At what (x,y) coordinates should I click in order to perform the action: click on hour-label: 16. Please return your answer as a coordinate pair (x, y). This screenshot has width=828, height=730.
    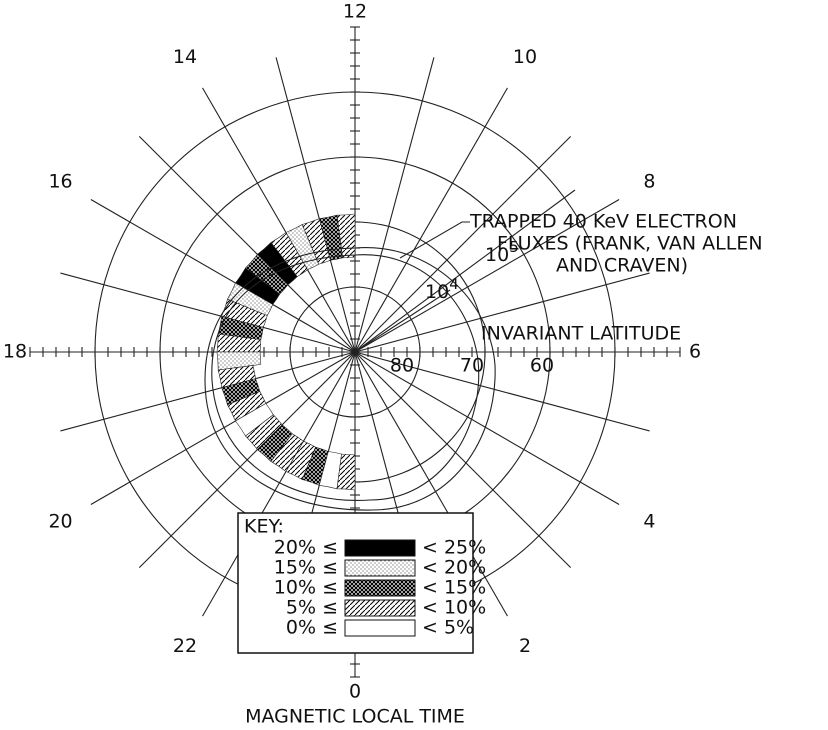
    Looking at the image, I should click on (60, 182).